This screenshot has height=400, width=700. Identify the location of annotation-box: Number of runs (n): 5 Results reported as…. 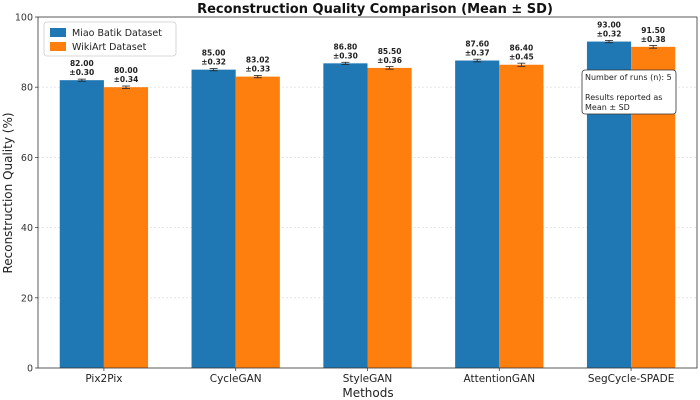
(629, 92).